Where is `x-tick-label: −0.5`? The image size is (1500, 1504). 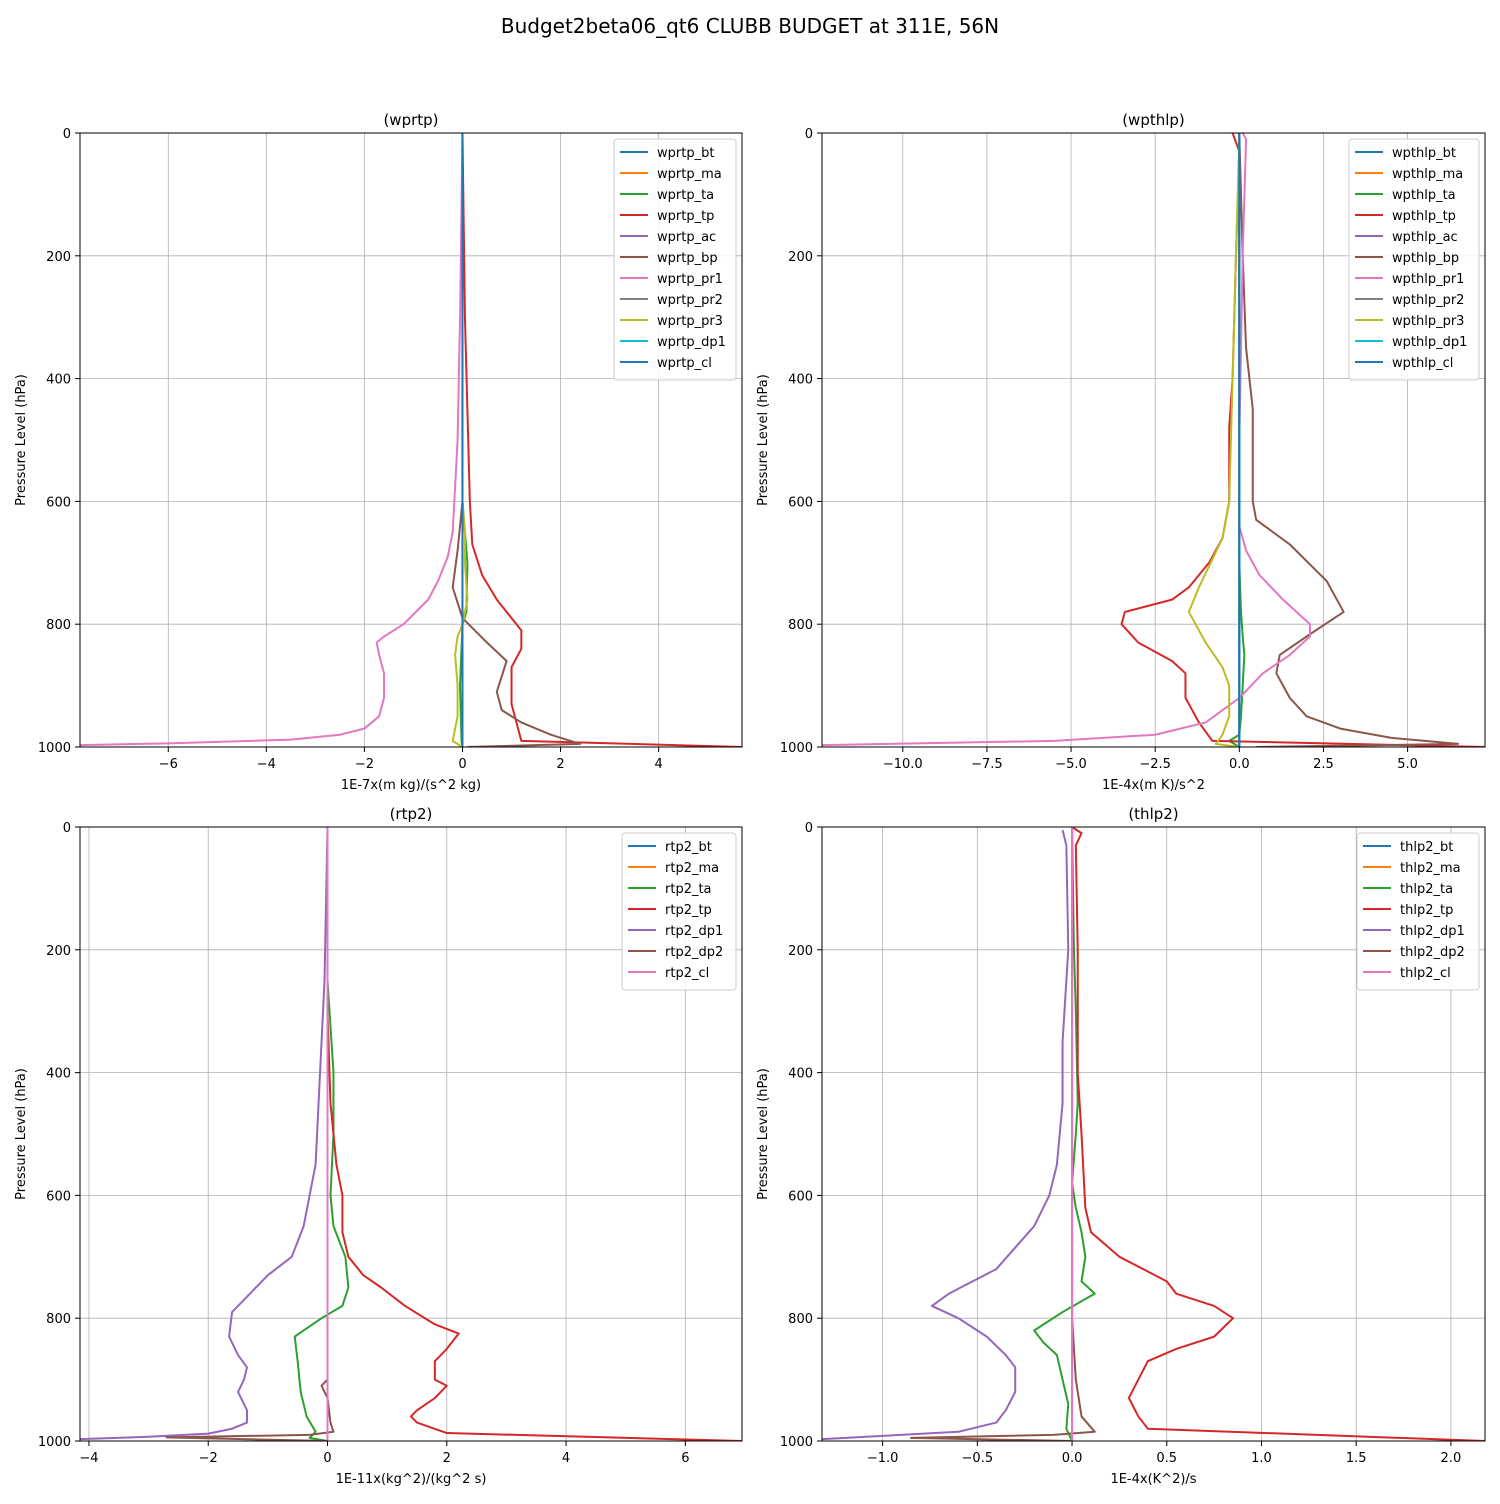
x-tick-label: −0.5 is located at coordinates (978, 1458).